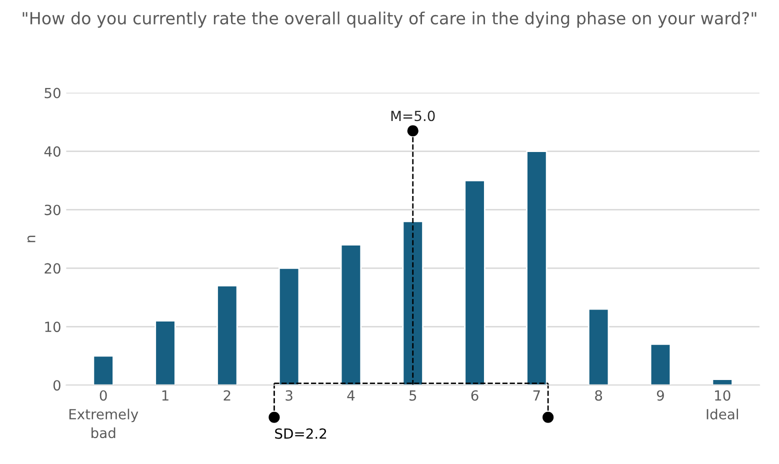 The width and height of the screenshot is (779, 464). Describe the element at coordinates (52, 268) in the screenshot. I see `y-tick-label: 20` at that location.